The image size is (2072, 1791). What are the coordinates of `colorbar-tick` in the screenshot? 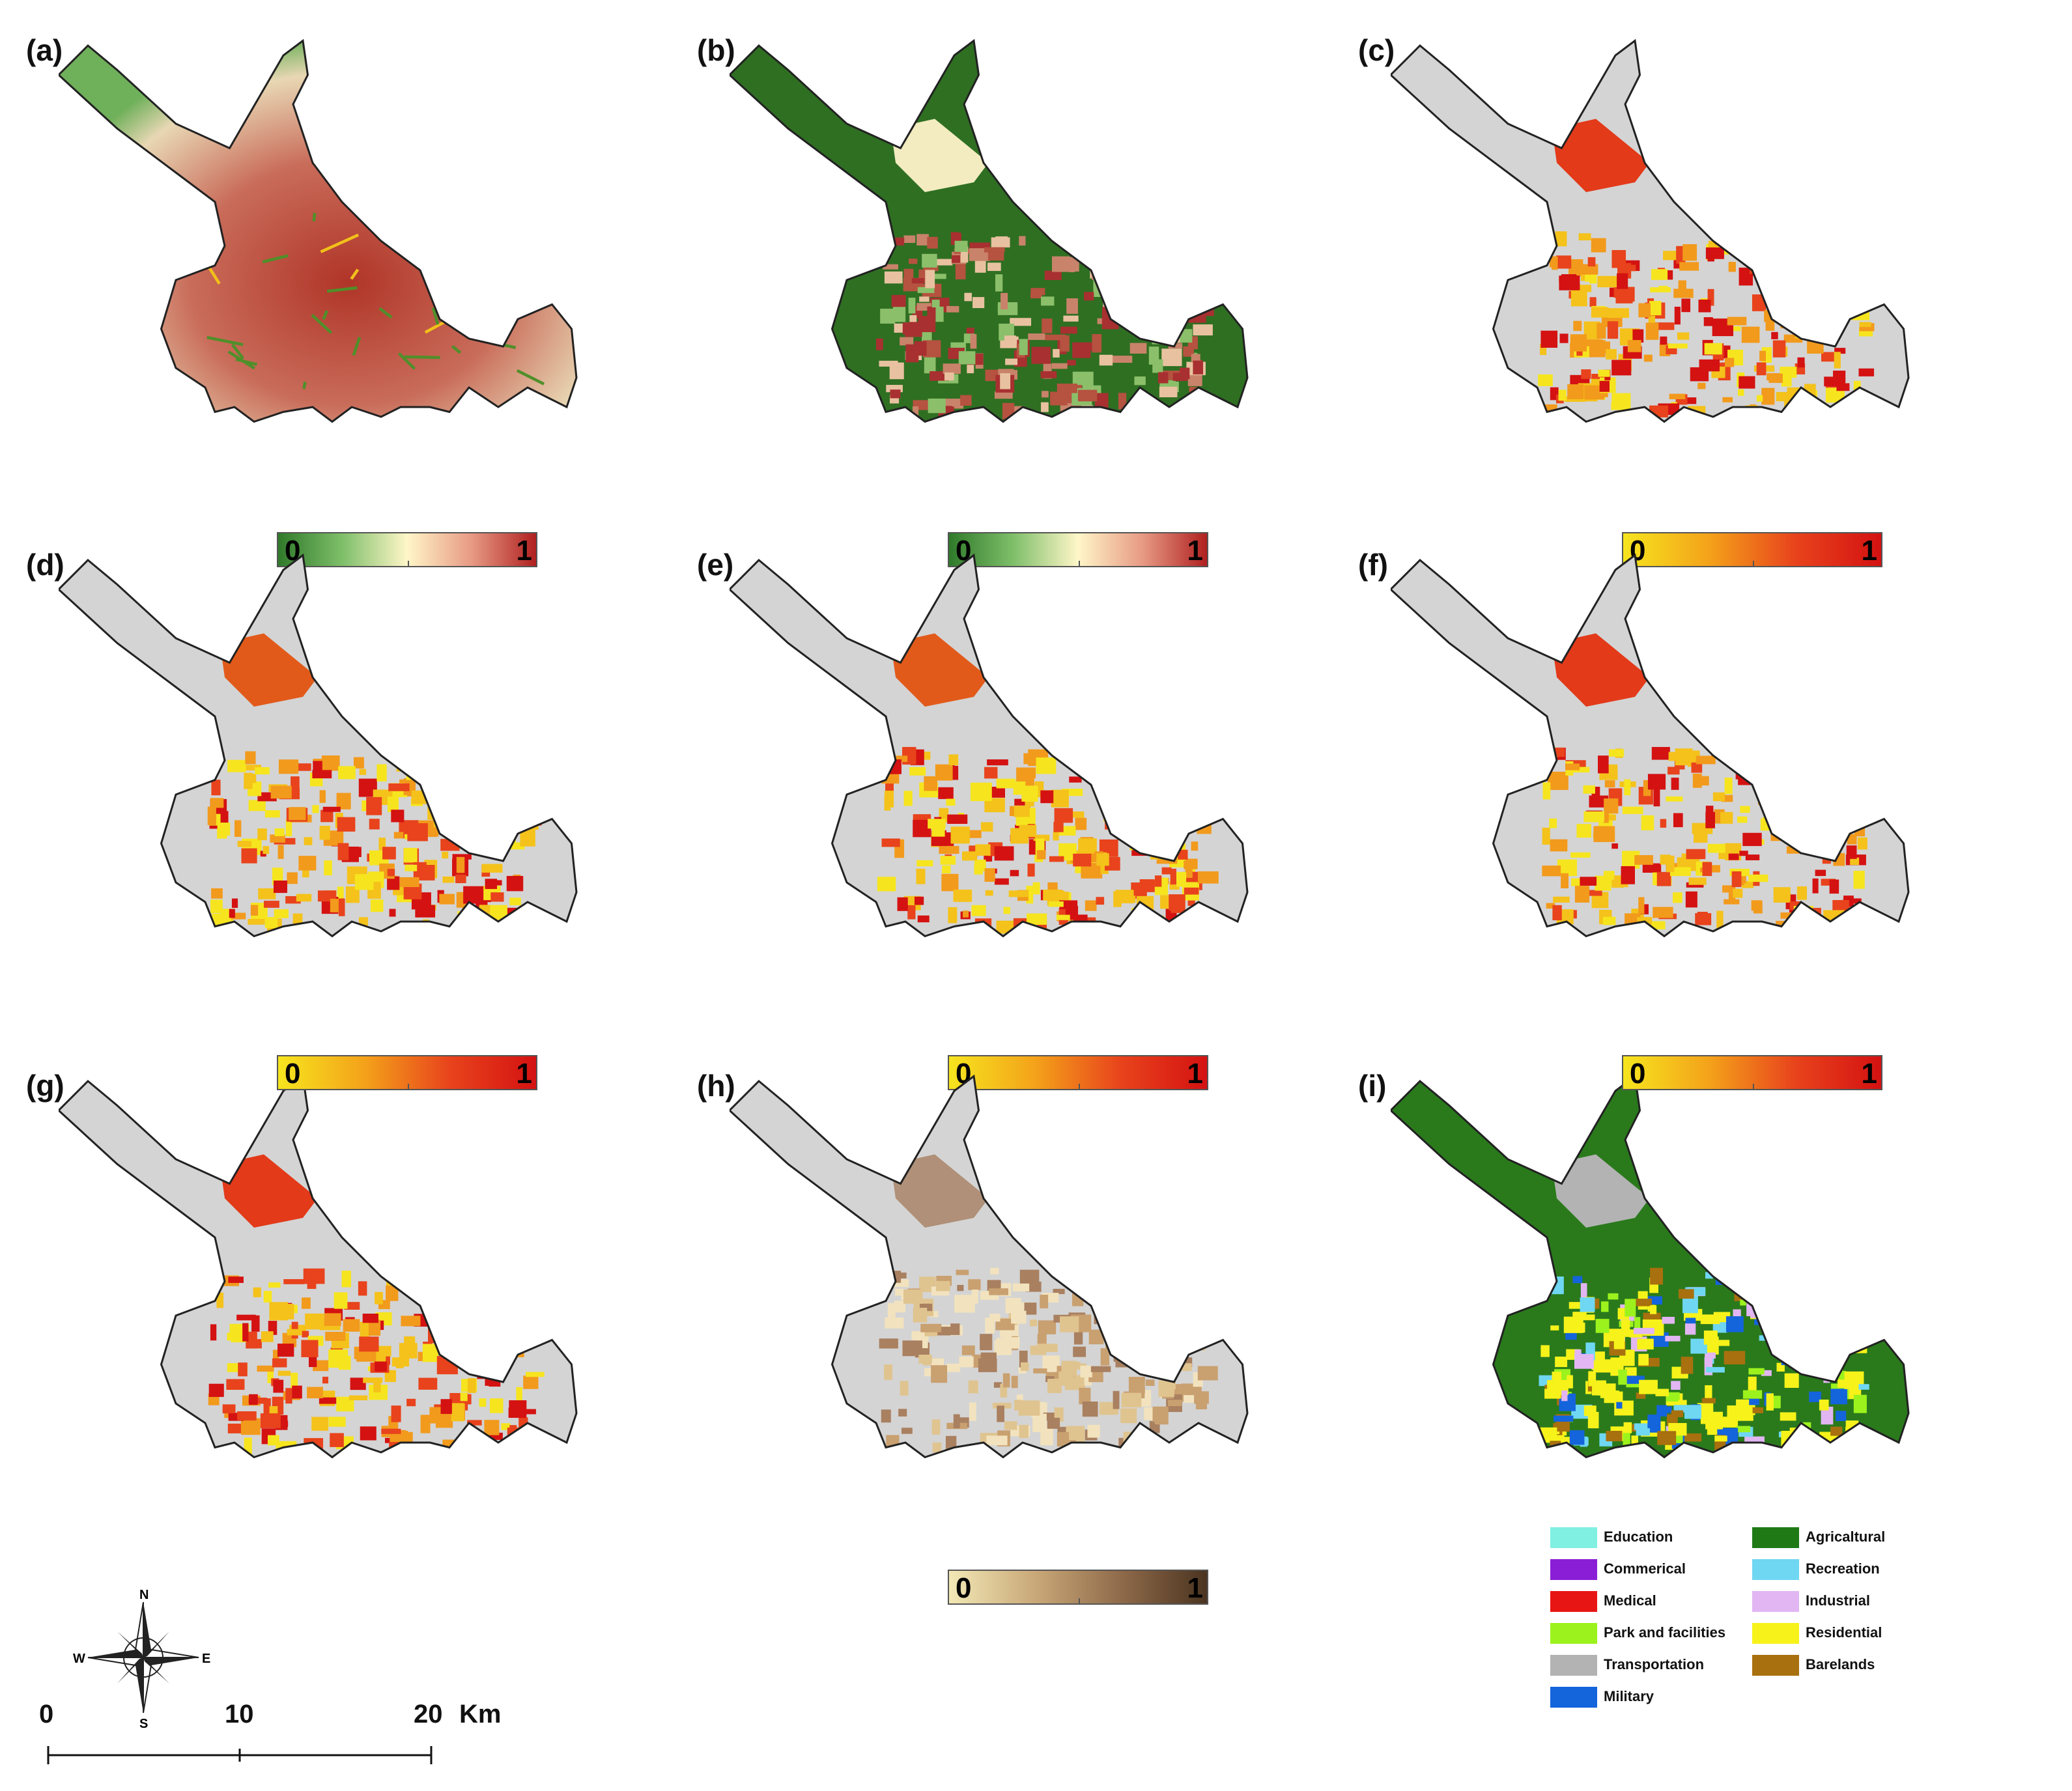 It's located at (1079, 1600).